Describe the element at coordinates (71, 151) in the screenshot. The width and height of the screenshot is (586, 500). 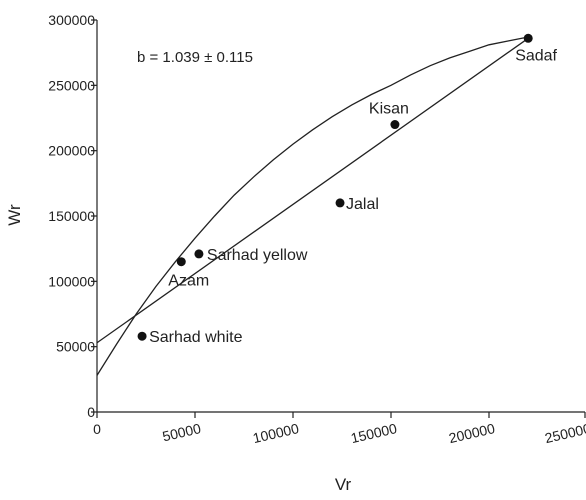
I see `y-tick-label: 200000` at that location.